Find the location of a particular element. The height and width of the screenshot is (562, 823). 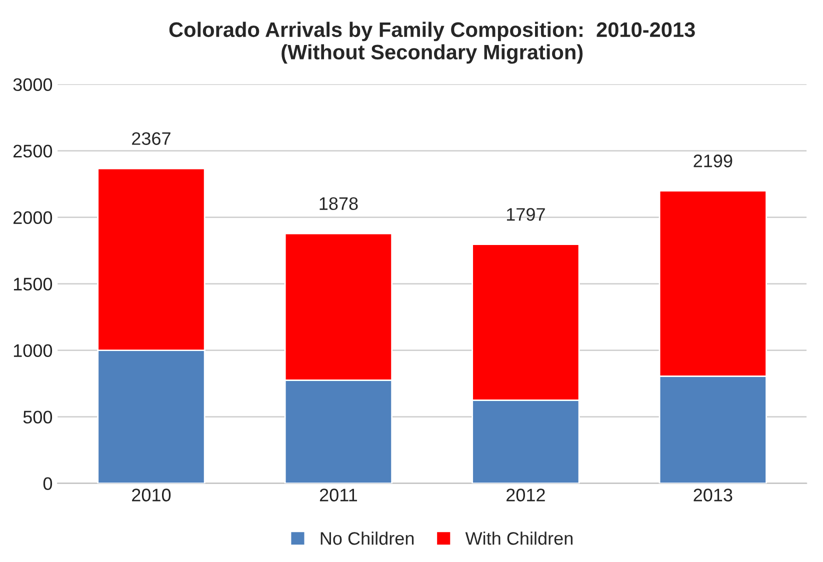

legend-label: No Children is located at coordinates (367, 538).